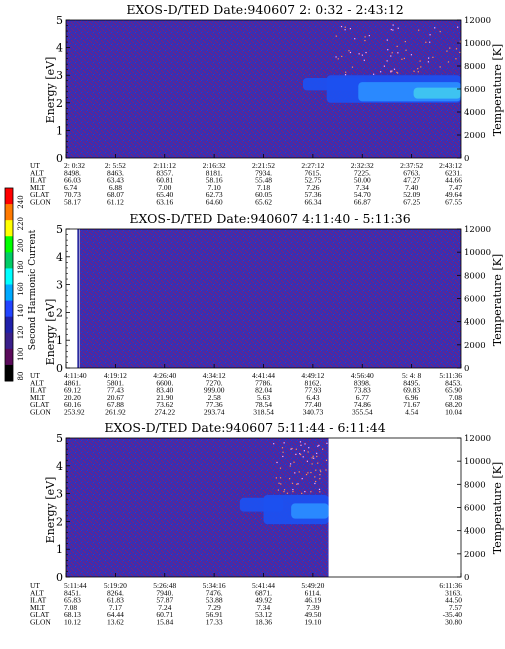  Describe the element at coordinates (214, 180) in the screenshot. I see `orbit-cell: 58.16` at that location.